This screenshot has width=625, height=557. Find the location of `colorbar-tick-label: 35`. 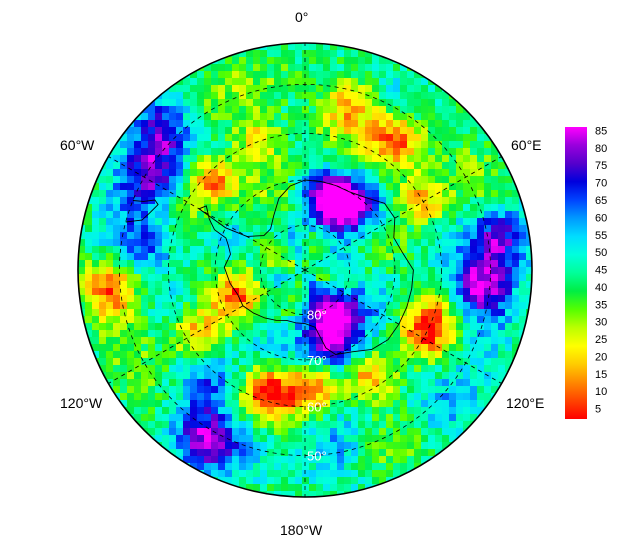

colorbar-tick-label: 35 is located at coordinates (601, 305).